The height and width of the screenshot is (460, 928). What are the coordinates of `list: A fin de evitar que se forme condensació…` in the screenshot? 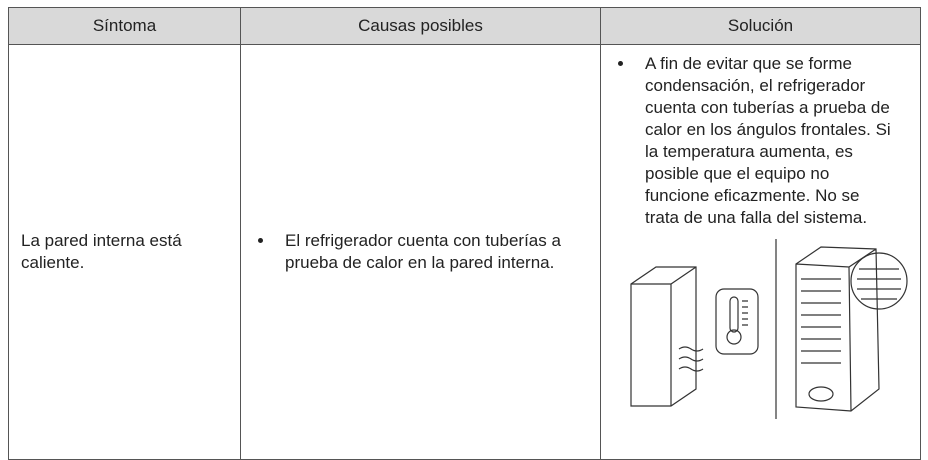 It's located at (760, 141).